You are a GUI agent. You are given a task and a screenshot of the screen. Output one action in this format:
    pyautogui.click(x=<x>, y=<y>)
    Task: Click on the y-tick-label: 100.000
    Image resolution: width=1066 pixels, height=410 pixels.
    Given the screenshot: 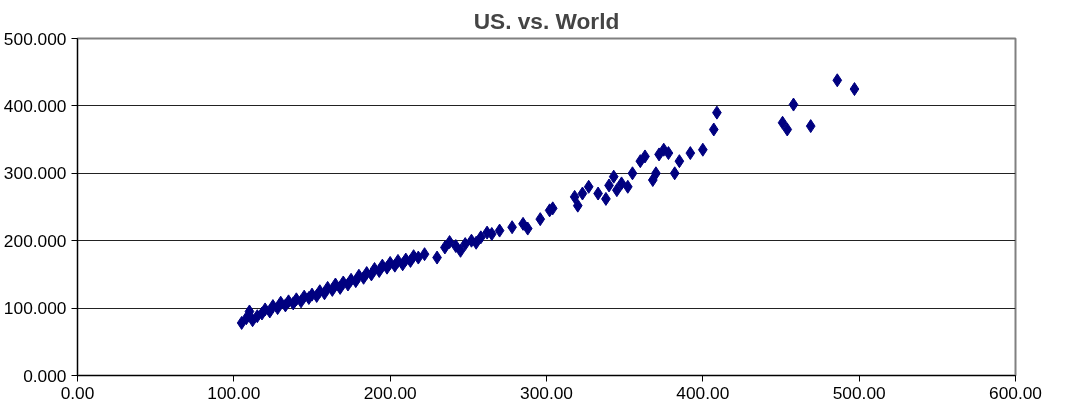 What is the action you would take?
    pyautogui.click(x=35, y=308)
    